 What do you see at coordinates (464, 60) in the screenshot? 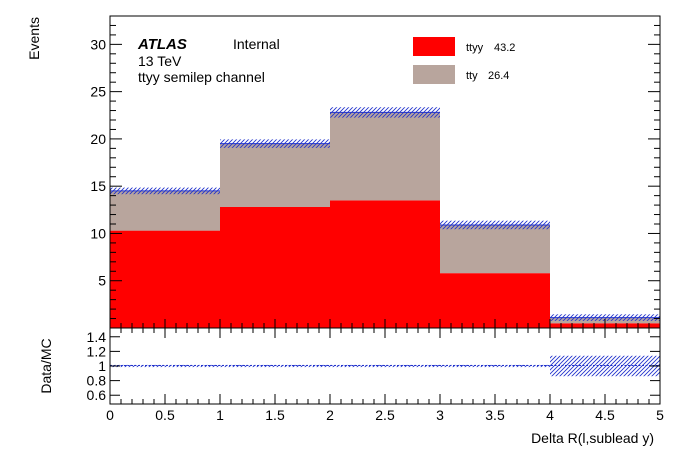
I see `legend: ttyy 43.2 tty 26.4` at bounding box center [464, 60].